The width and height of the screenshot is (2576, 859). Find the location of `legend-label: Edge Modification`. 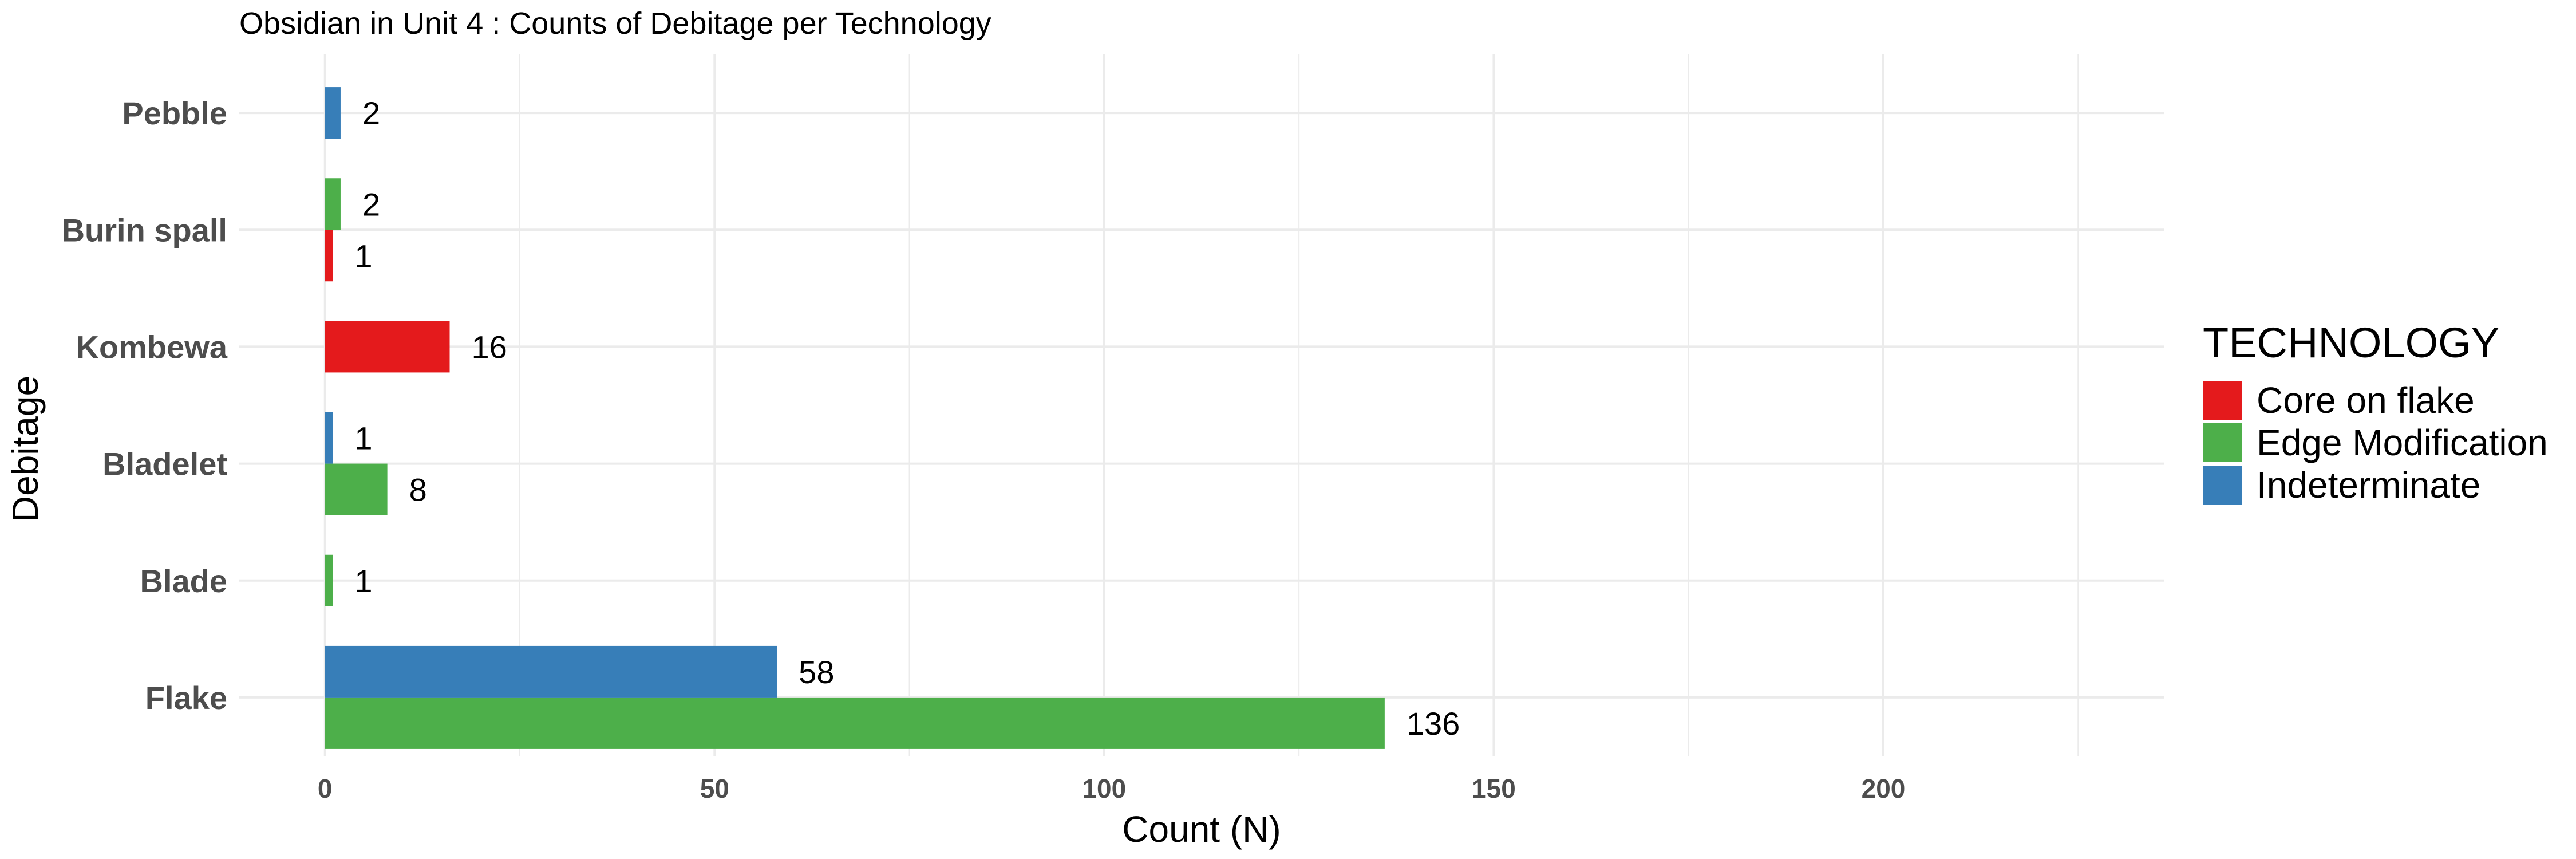

legend-label: Edge Modification is located at coordinates (2402, 442).